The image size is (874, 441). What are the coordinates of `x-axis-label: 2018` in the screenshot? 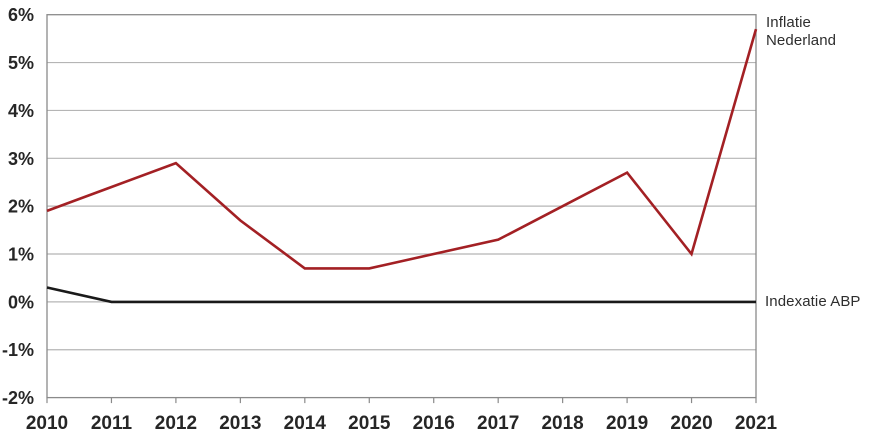 It's located at (562, 423).